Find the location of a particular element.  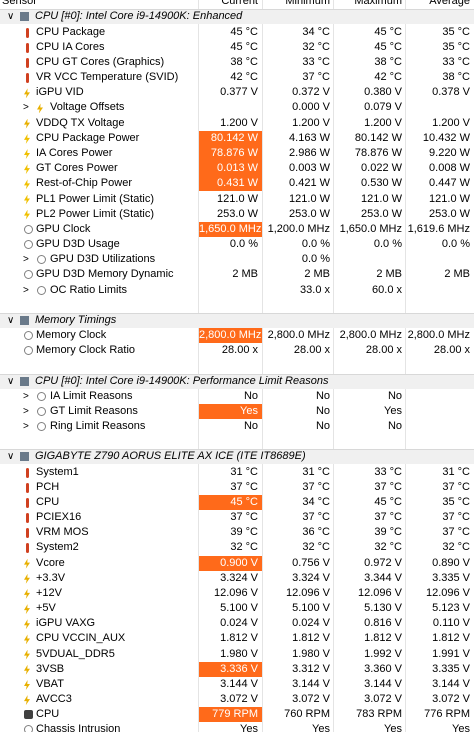

sensor-label: +12V is located at coordinates (49, 592).